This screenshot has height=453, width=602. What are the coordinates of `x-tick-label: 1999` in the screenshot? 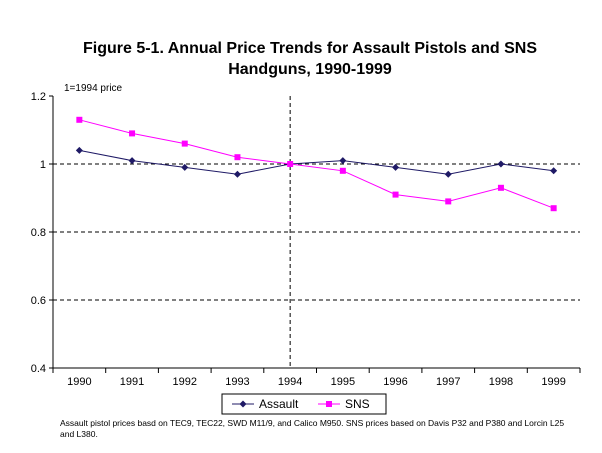 It's located at (553, 382).